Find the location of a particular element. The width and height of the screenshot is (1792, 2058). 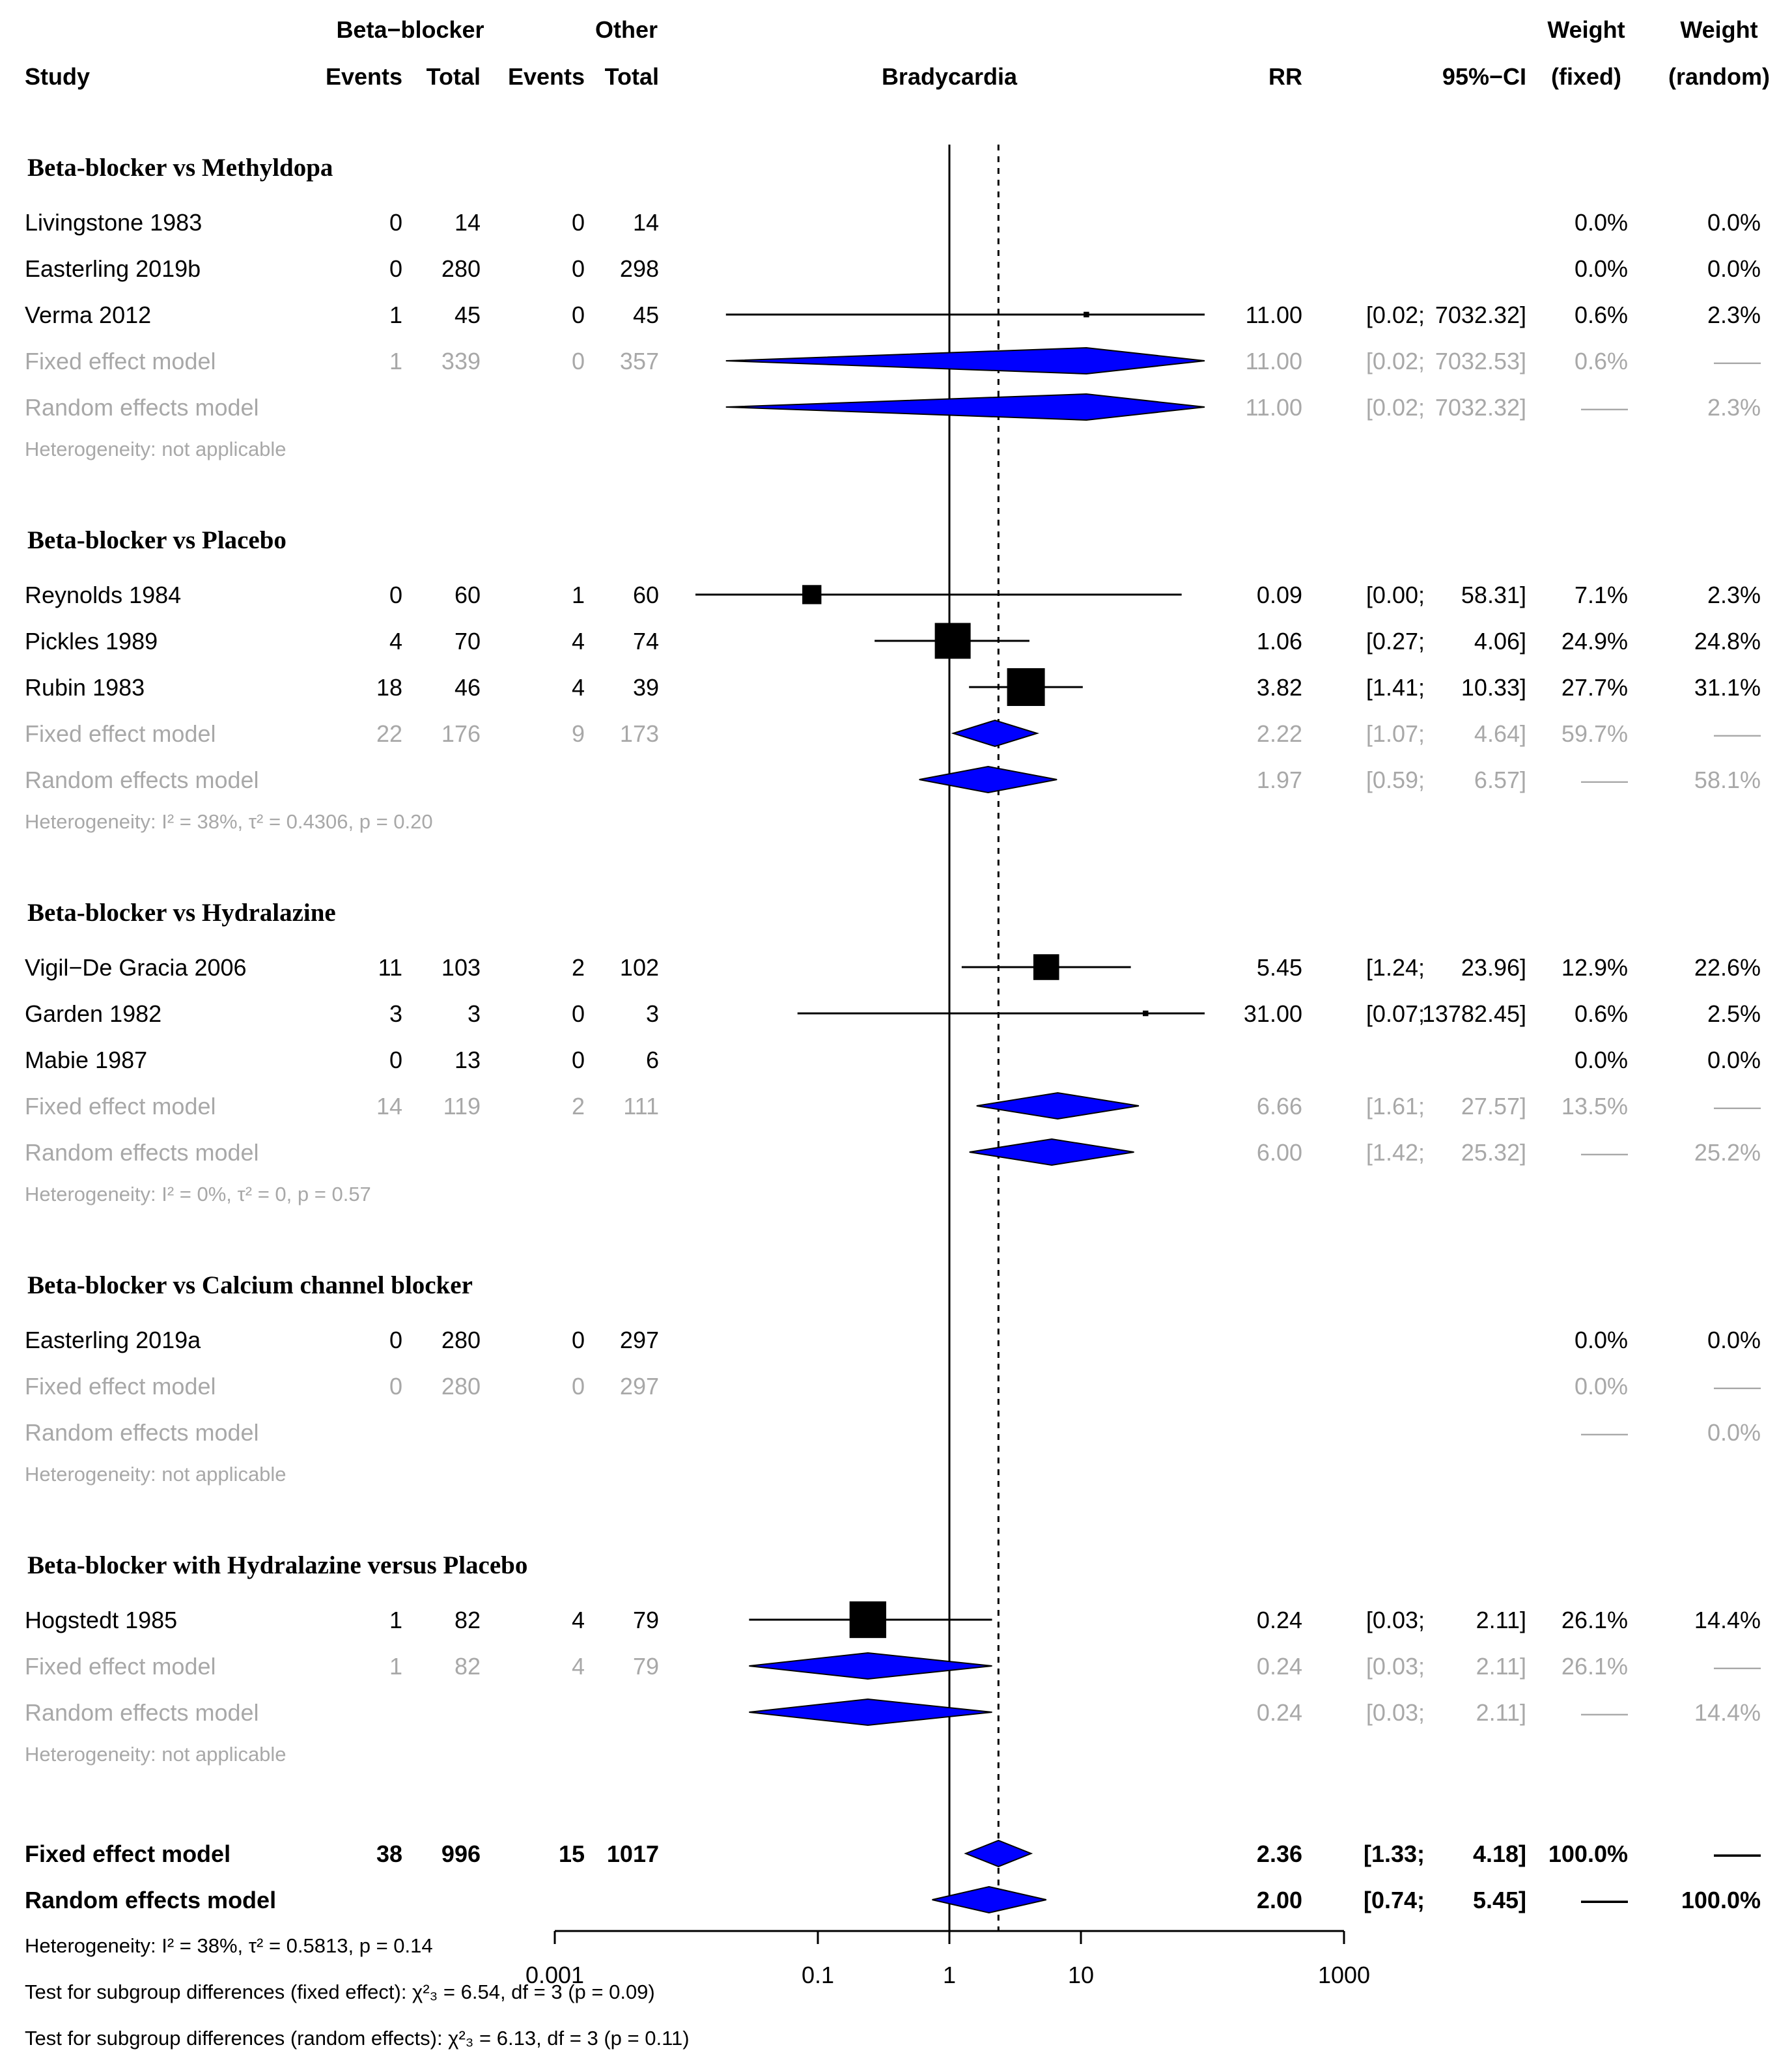

weight-random: 100.0% is located at coordinates (1721, 1900).